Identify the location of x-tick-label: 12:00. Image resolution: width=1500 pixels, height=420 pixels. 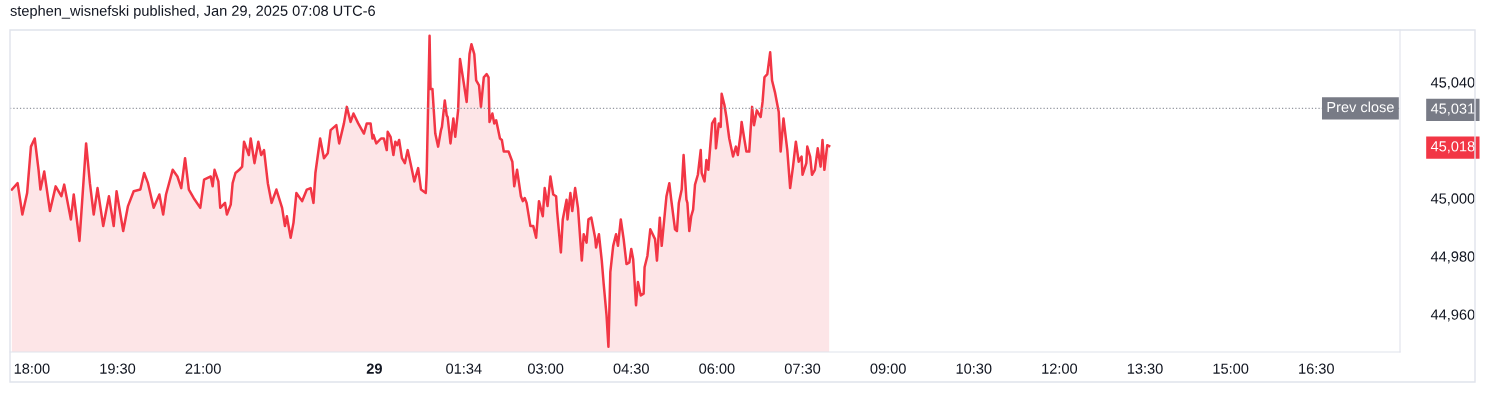
(1060, 368).